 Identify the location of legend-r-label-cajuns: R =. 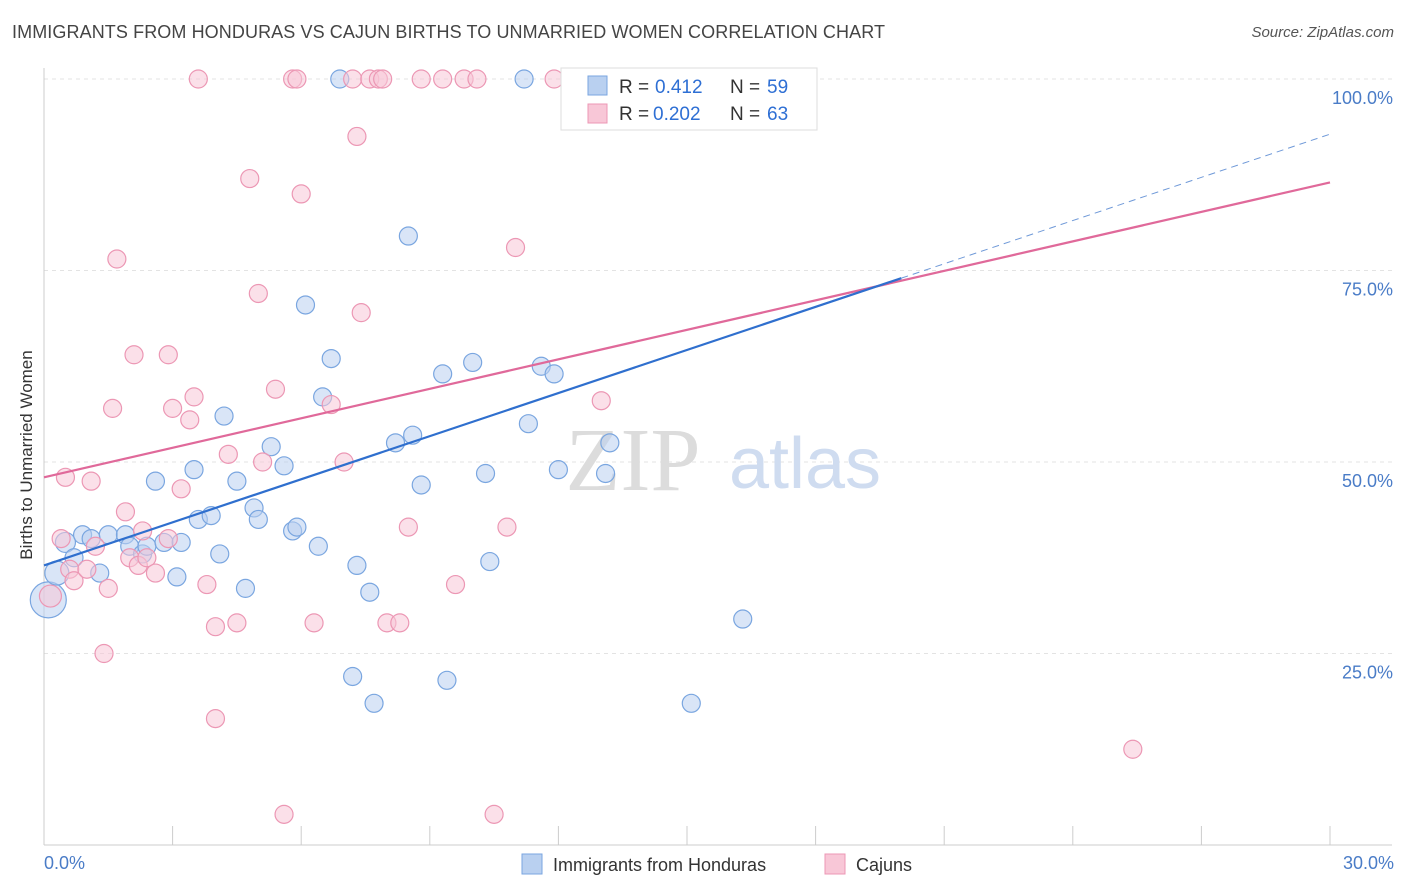
(634, 114).